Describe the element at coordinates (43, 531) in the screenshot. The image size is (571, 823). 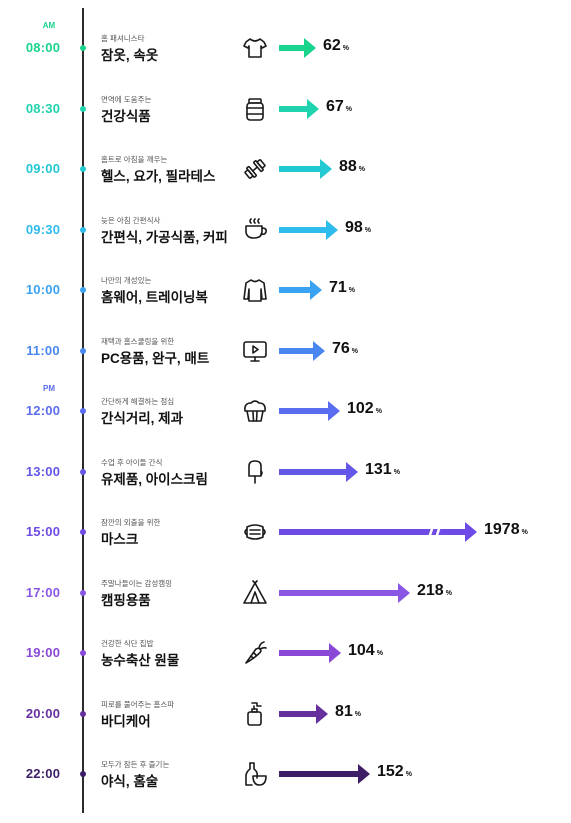
I see `time-label: 15:00` at that location.